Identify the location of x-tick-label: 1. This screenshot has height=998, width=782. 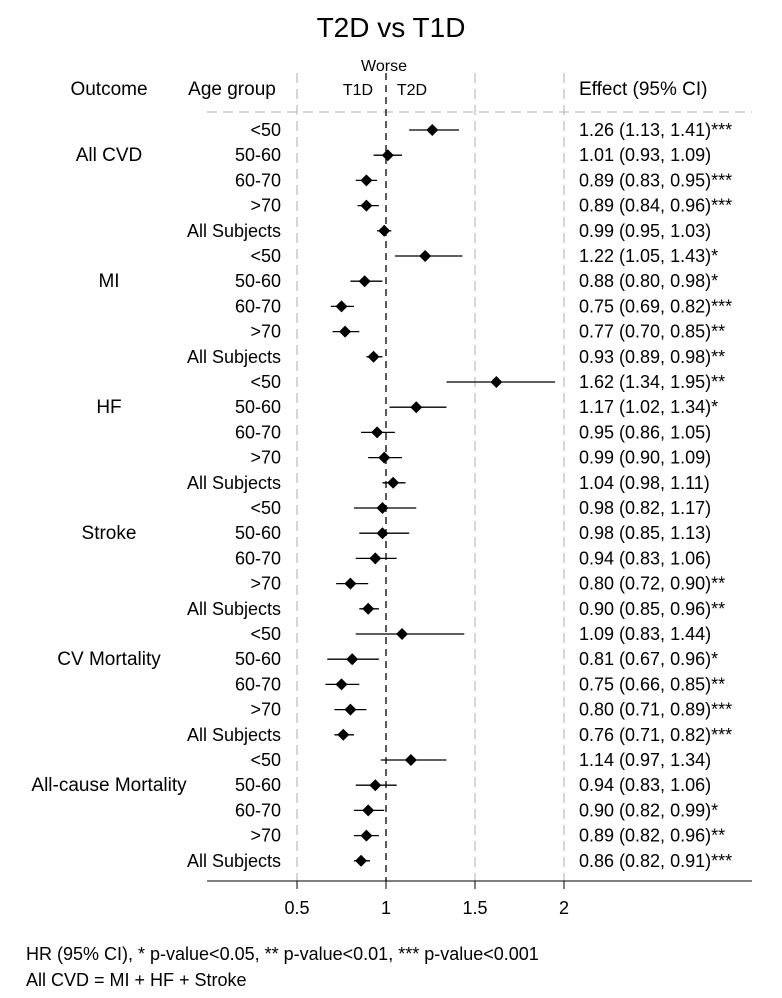
(386, 908).